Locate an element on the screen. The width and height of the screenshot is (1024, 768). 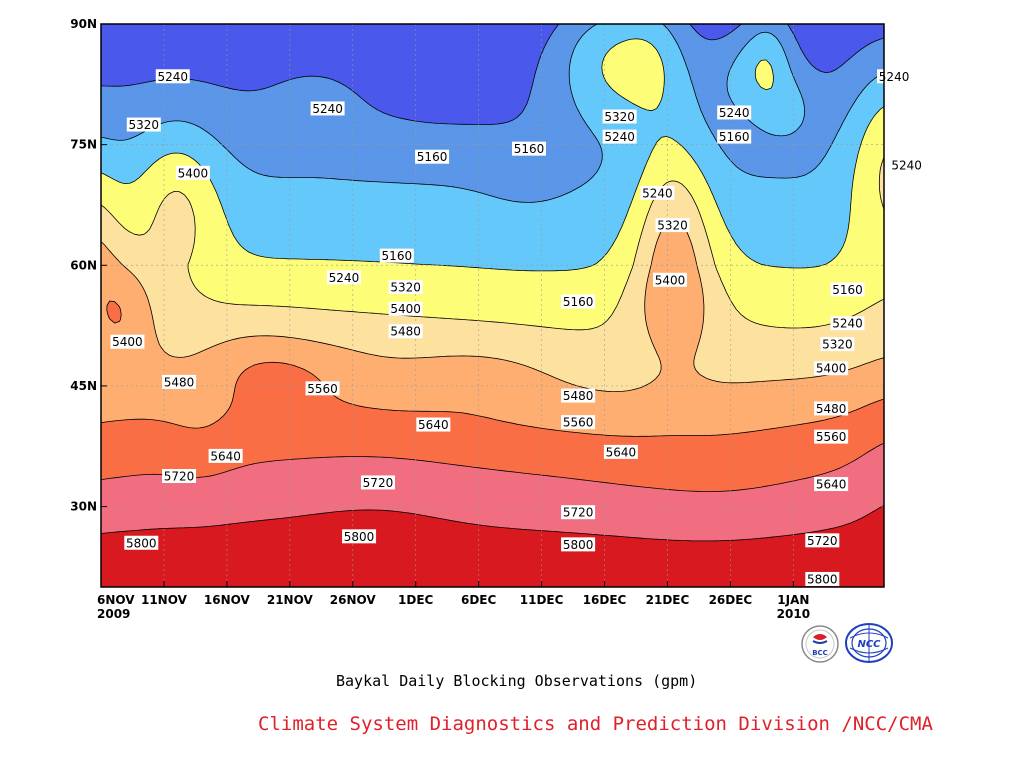
ncc-logo: NCC is located at coordinates (869, 645).